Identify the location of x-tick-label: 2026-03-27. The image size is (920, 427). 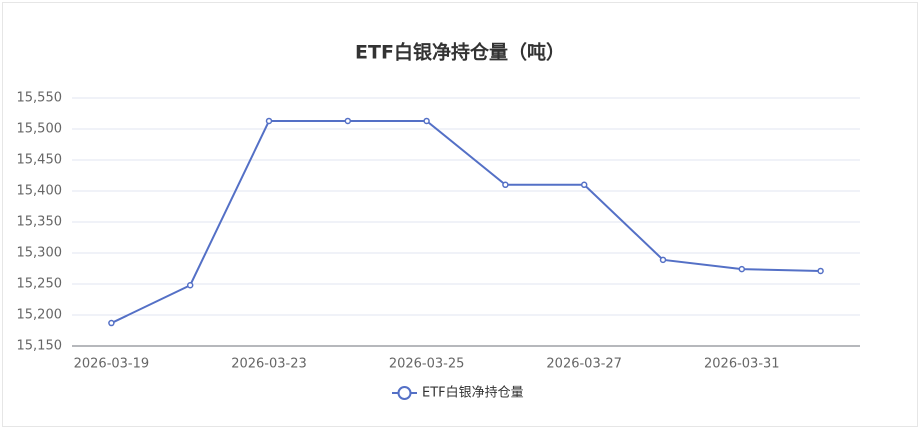
(584, 364).